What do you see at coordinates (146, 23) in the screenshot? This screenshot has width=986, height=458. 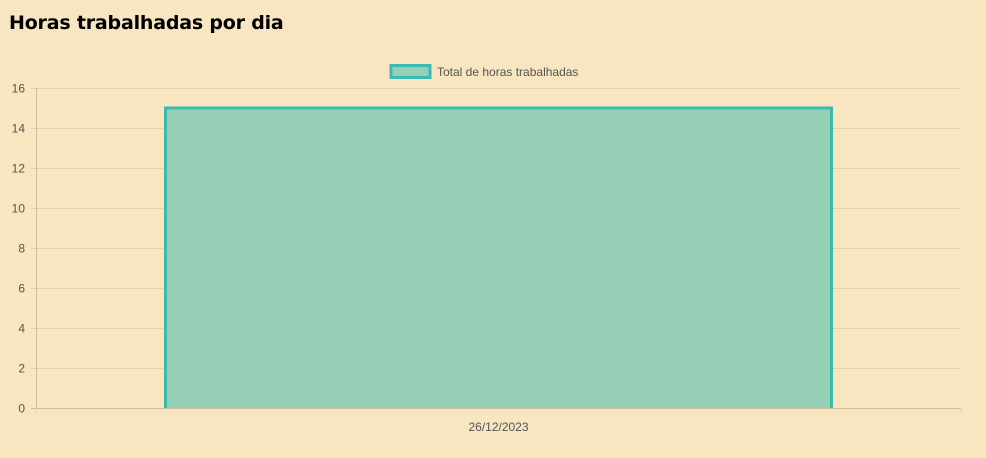 I see `page-title: Horas trabalhadas por dia` at bounding box center [146, 23].